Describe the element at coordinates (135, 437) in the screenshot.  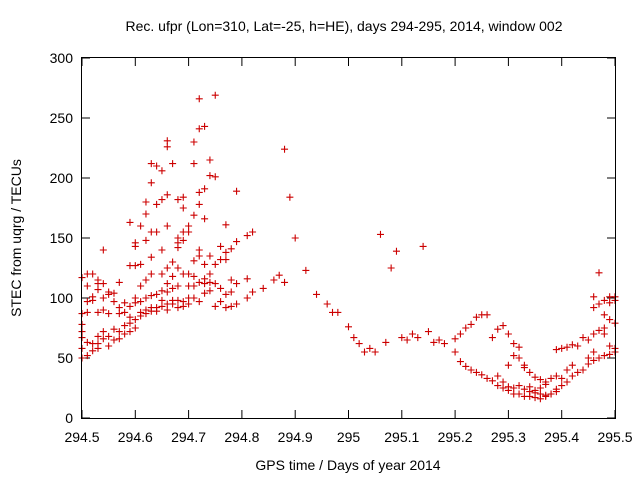
I see `x-tick-label: 294.6` at that location.